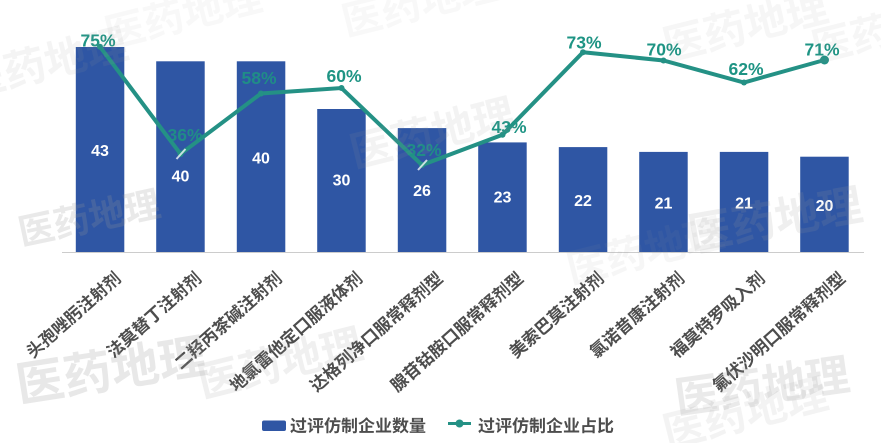  What do you see at coordinates (100, 151) in the screenshot?
I see `svg-text: 43` at bounding box center [100, 151].